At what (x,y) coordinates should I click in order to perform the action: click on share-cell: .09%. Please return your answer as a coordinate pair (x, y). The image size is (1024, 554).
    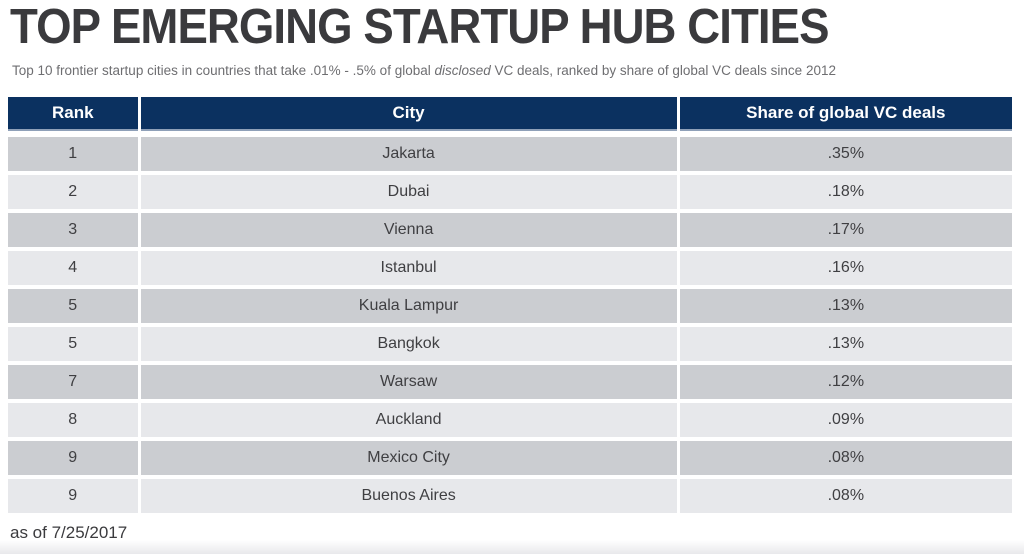
    Looking at the image, I should click on (845, 420).